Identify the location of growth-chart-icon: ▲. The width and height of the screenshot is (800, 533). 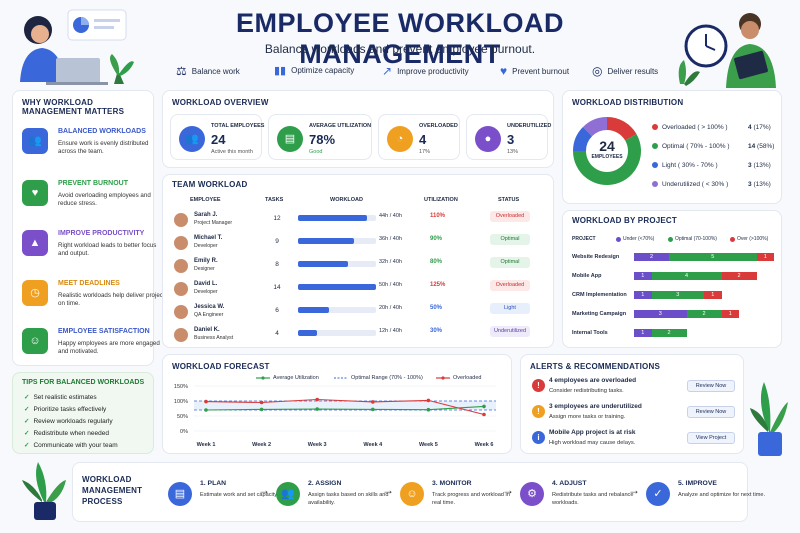
(35, 243).